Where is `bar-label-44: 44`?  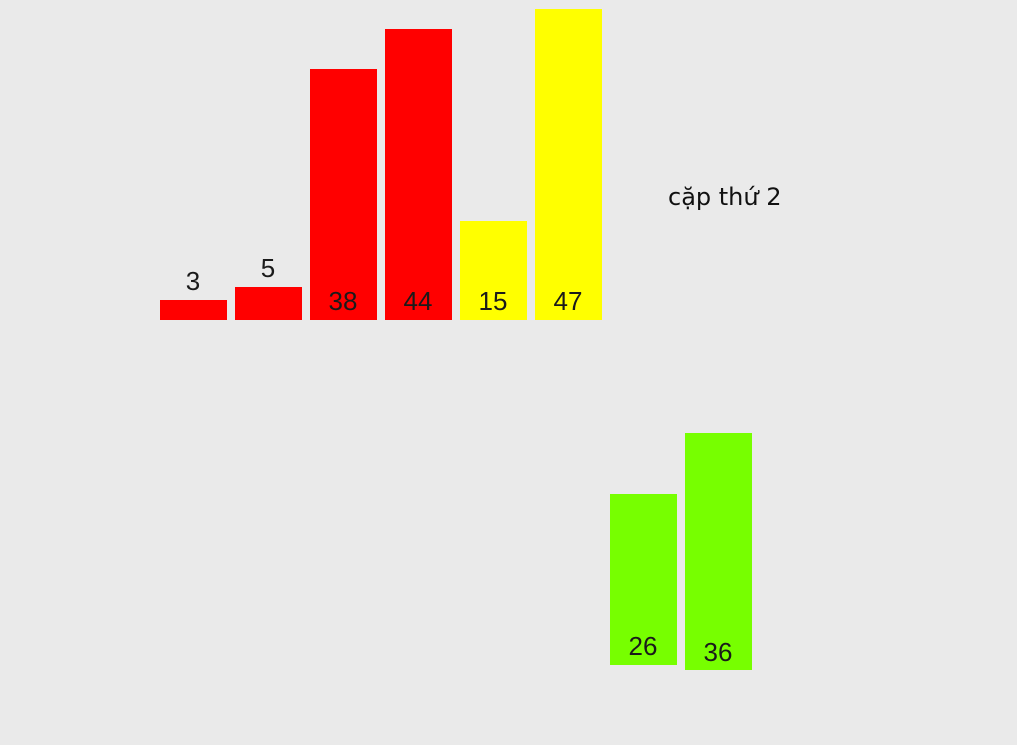
bar-label-44: 44 is located at coordinates (418, 301).